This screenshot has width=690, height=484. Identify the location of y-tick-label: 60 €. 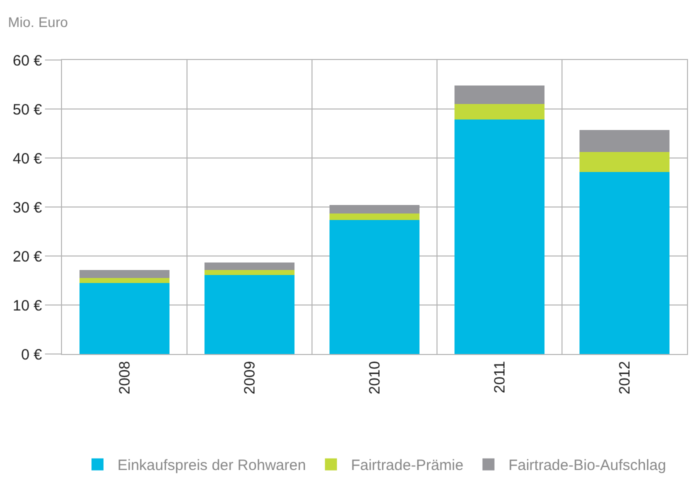
(27, 61).